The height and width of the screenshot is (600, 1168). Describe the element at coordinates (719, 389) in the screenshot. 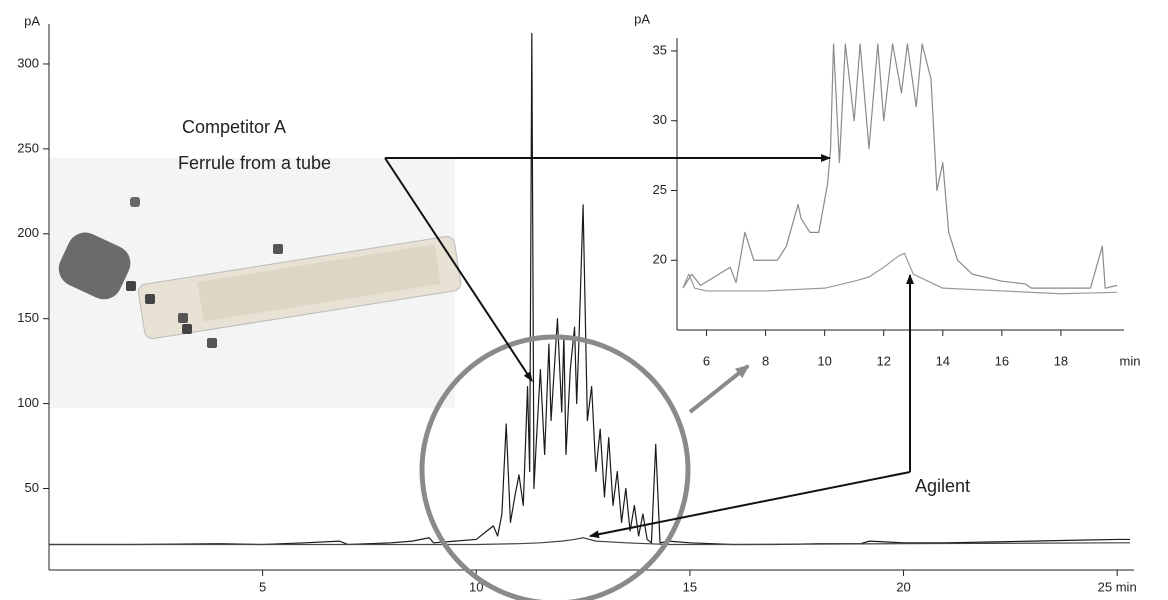

I see `zoom-arrow` at that location.